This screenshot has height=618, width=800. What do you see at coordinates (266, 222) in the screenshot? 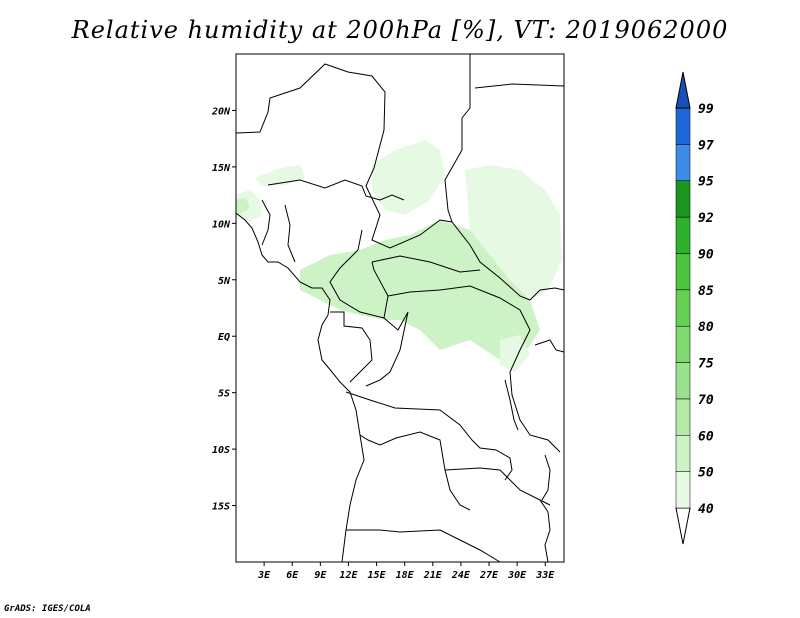
I see `border-west-small` at bounding box center [266, 222].